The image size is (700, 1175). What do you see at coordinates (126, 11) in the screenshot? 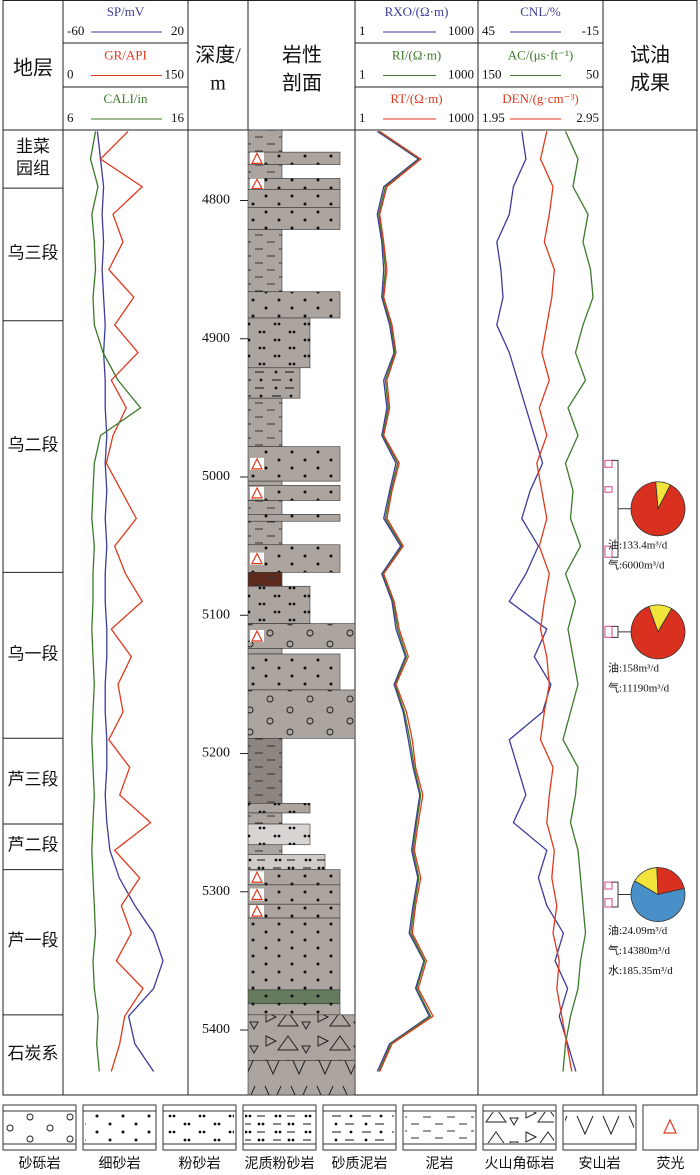
I see `curve-name: SP/mV` at bounding box center [126, 11].